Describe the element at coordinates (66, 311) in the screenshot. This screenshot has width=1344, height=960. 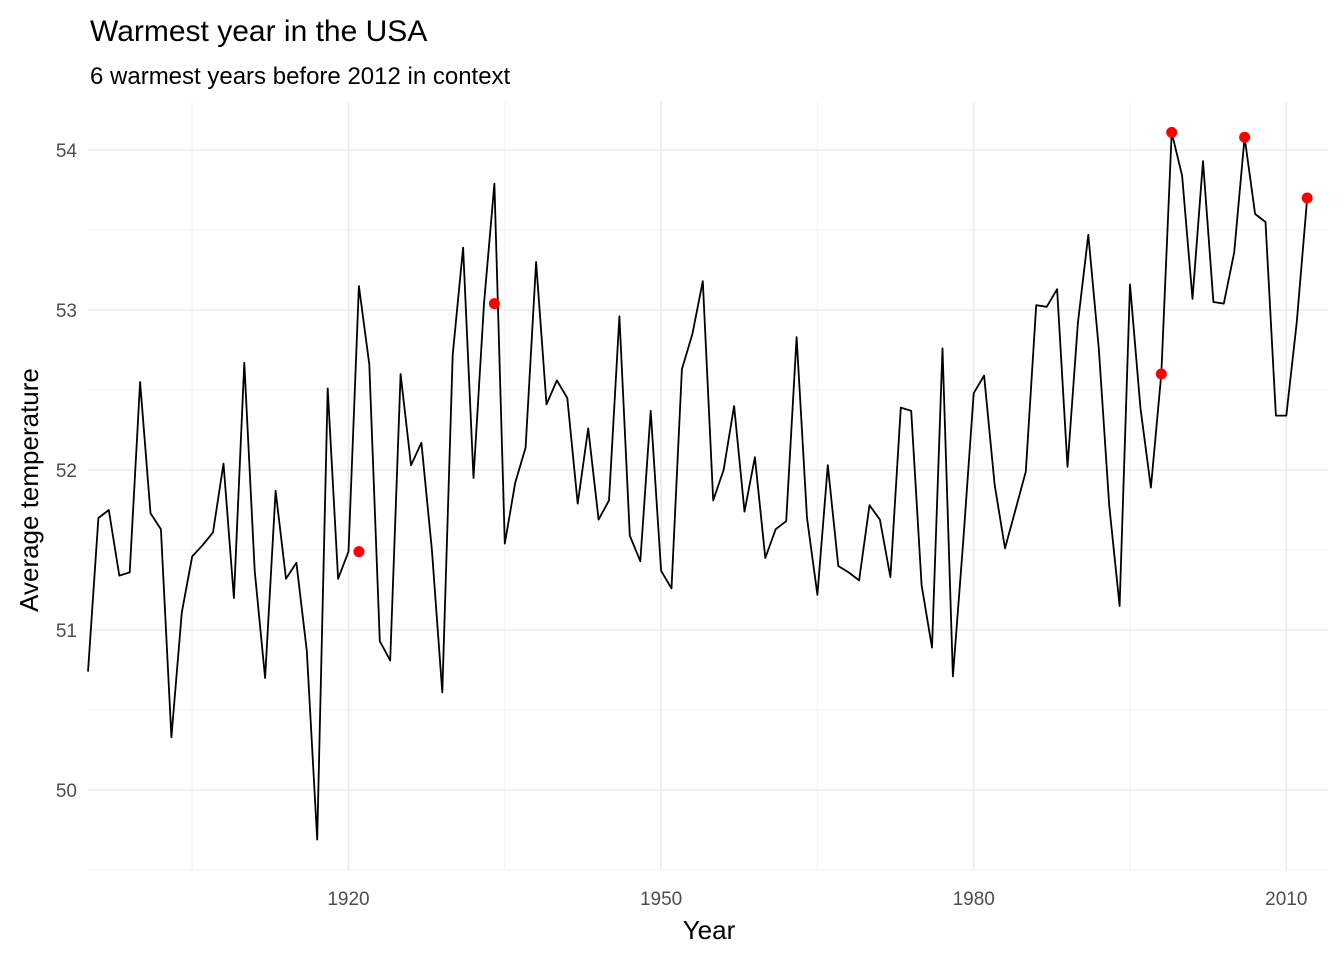
I see `y-tick-label: 53` at that location.